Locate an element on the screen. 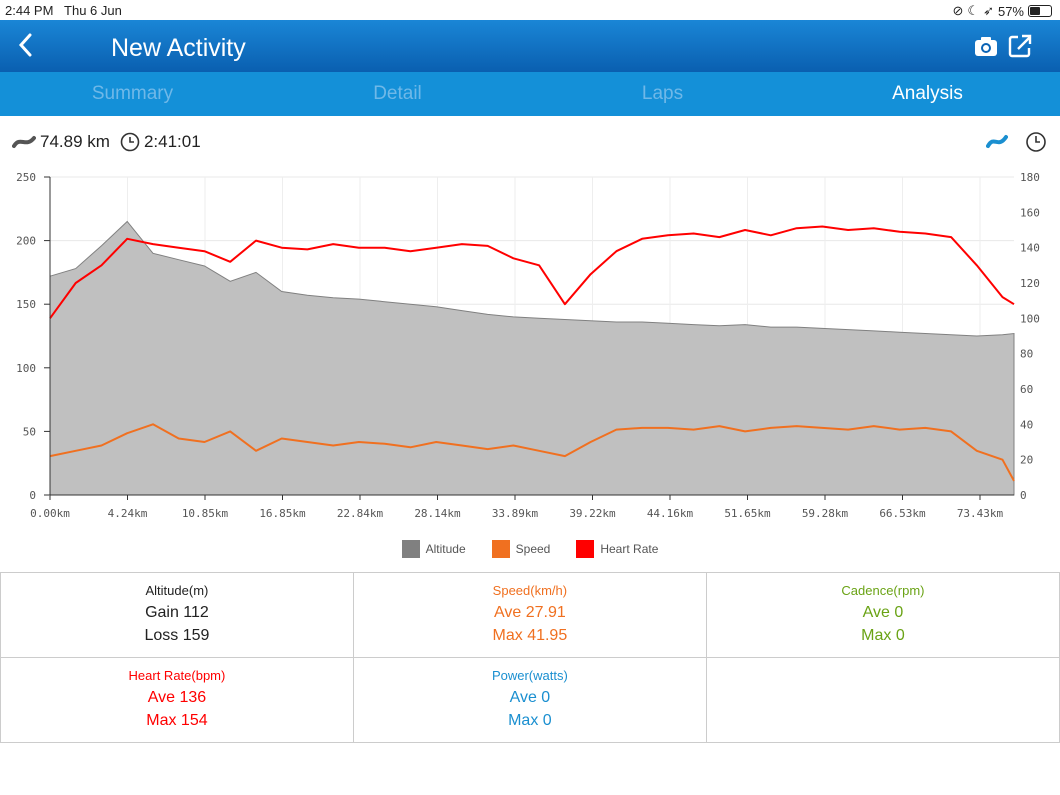 Image resolution: width=1060 pixels, height=795 pixels. time-axis-toggle is located at coordinates (1036, 142).